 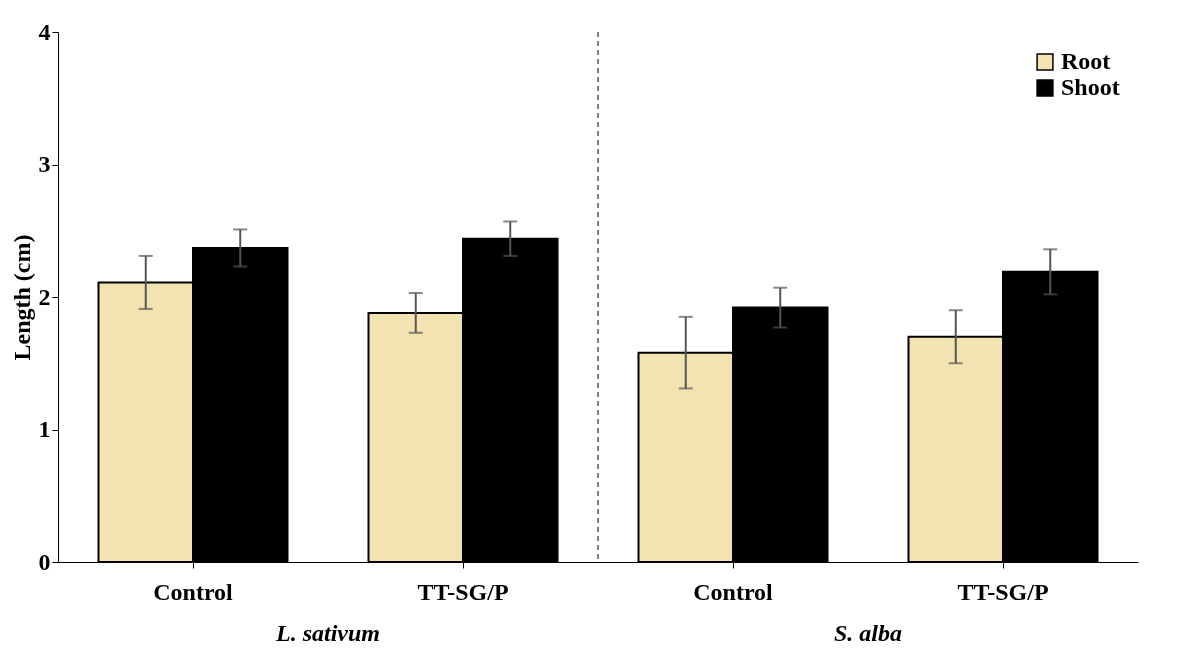 I want to click on y-tick-label: 1, so click(x=44, y=429).